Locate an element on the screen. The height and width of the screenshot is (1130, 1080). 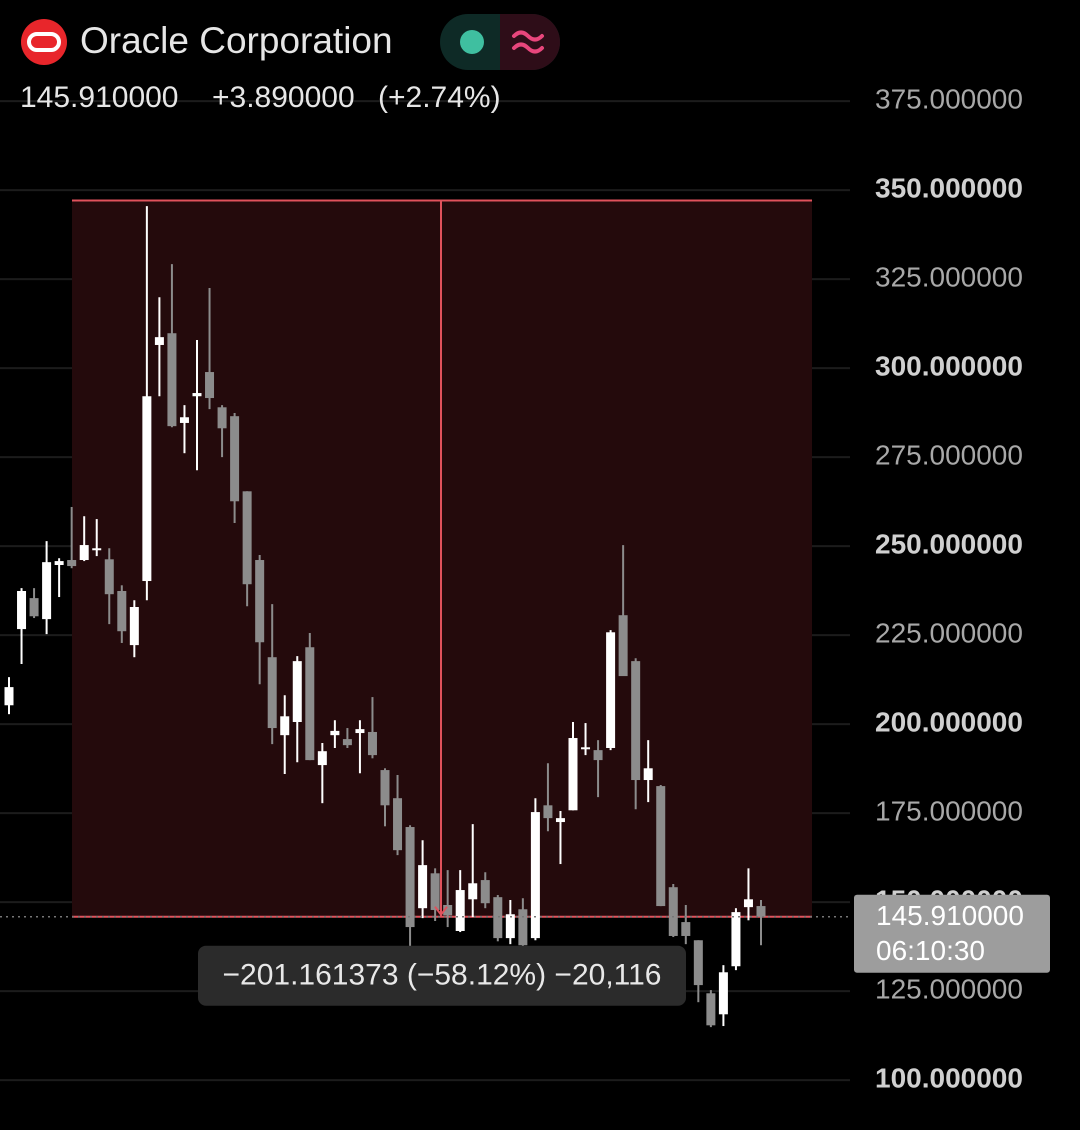
price-change: +3.890000 is located at coordinates (283, 97).